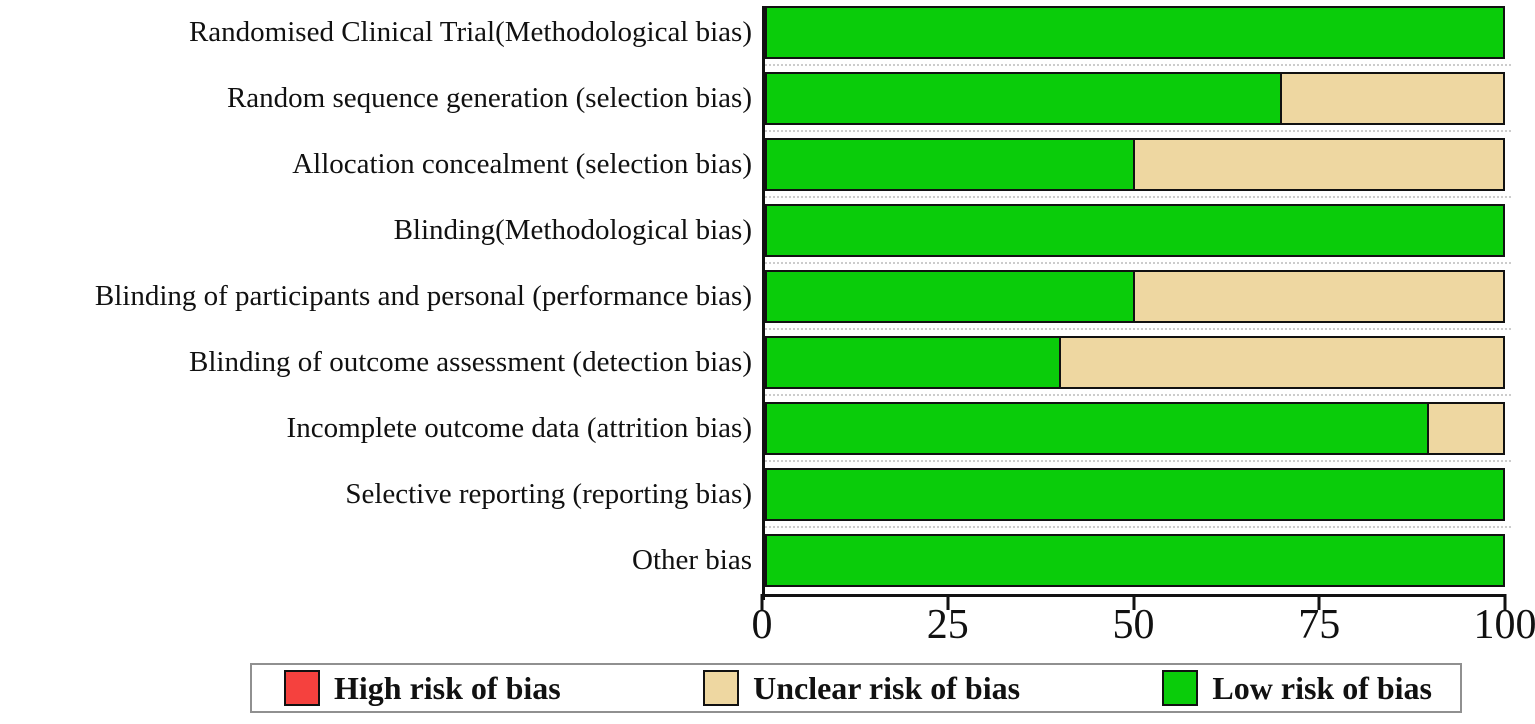 The image size is (1535, 724). What do you see at coordinates (1504, 625) in the screenshot?
I see `x-tick-label: 100` at bounding box center [1504, 625].